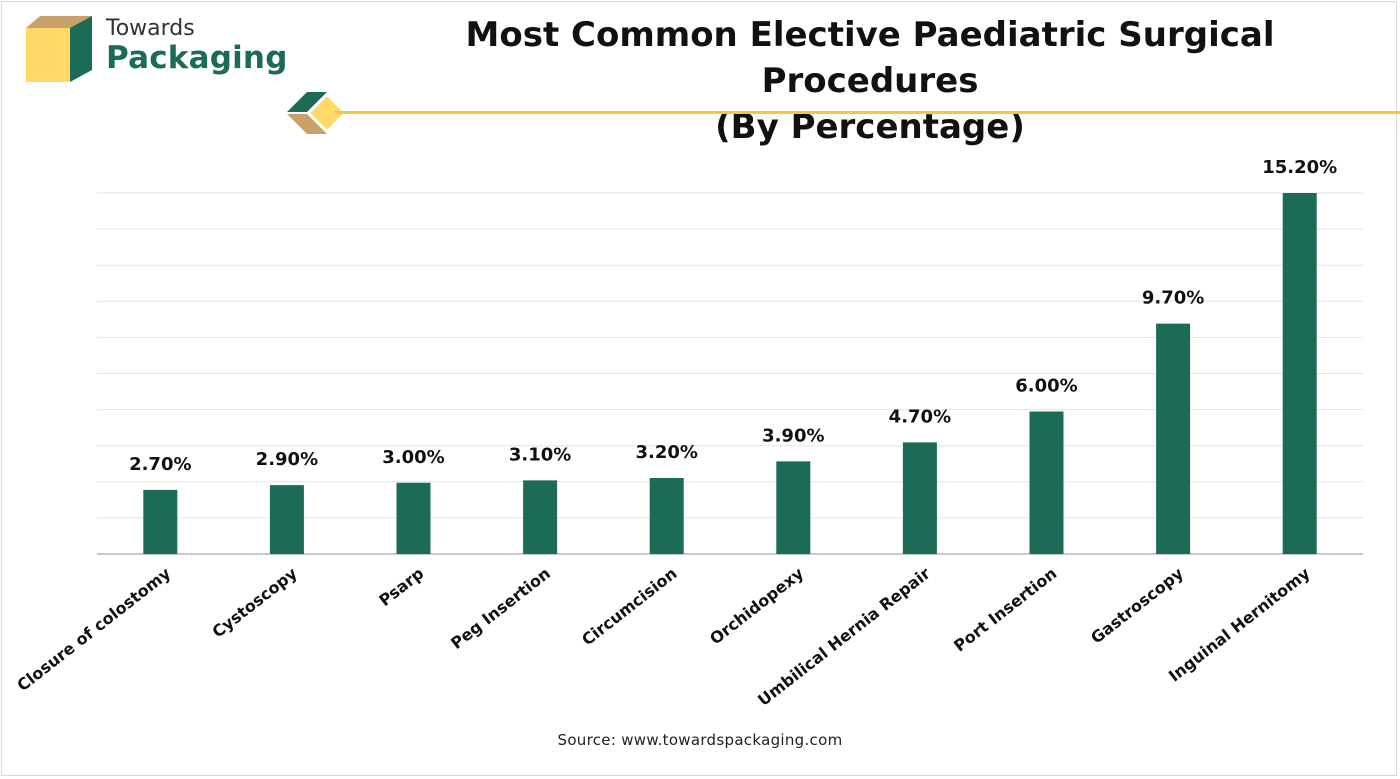 Image resolution: width=1400 pixels, height=779 pixels. I want to click on data-label: 9.70%, so click(1173, 298).